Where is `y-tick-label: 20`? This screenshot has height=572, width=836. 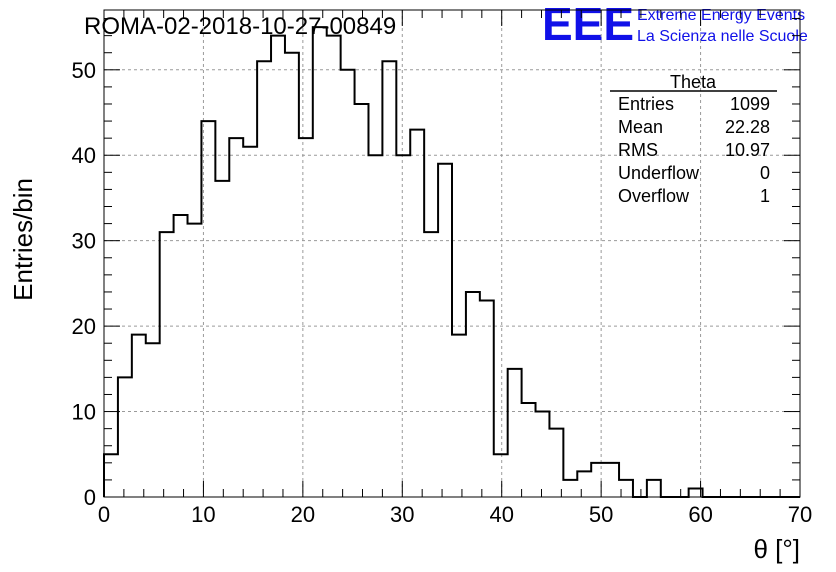 y-tick-label: 20 is located at coordinates (84, 326).